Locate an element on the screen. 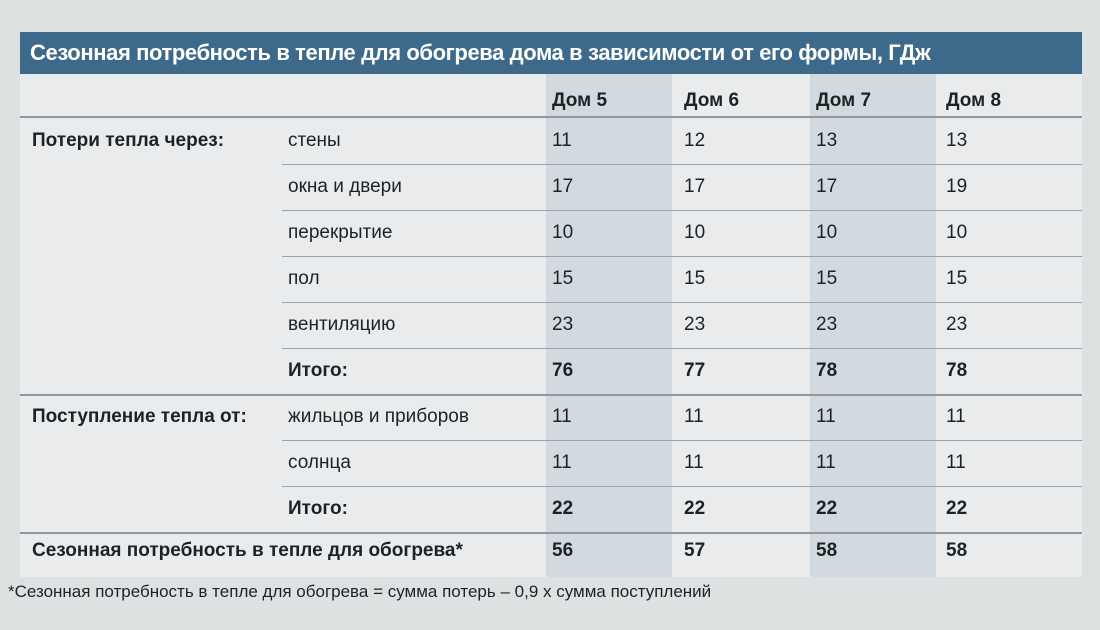 The image size is (1100, 630). row-label: вентиляцию is located at coordinates (342, 324).